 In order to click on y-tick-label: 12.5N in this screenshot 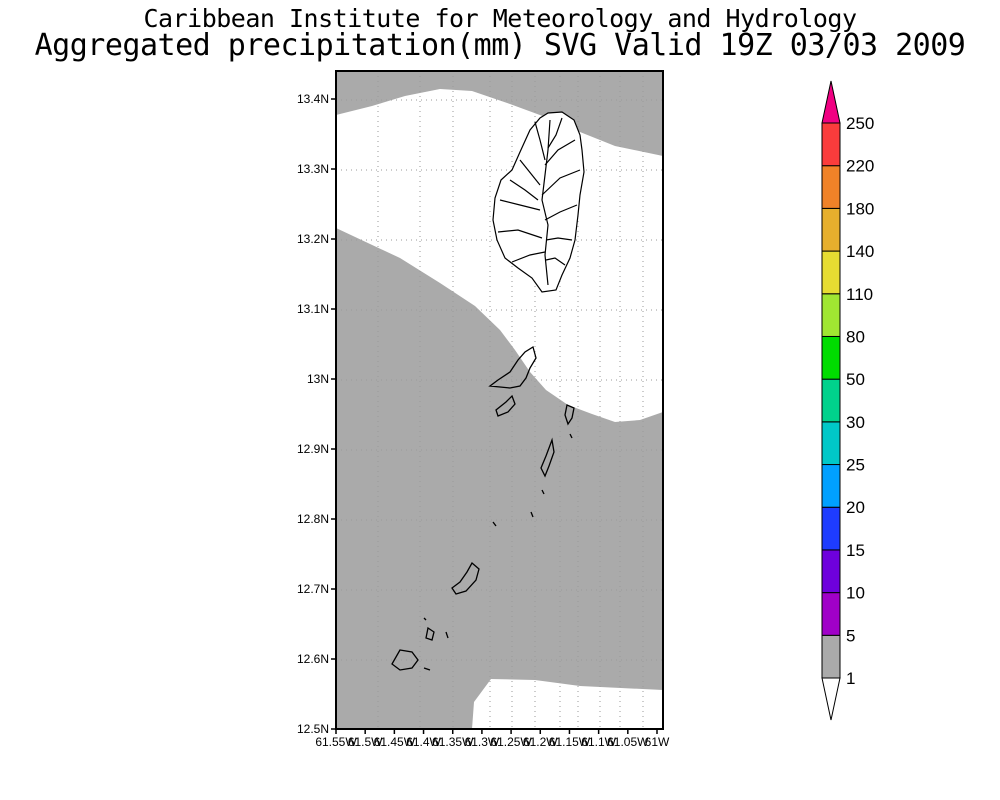, I will do `click(313, 729)`.